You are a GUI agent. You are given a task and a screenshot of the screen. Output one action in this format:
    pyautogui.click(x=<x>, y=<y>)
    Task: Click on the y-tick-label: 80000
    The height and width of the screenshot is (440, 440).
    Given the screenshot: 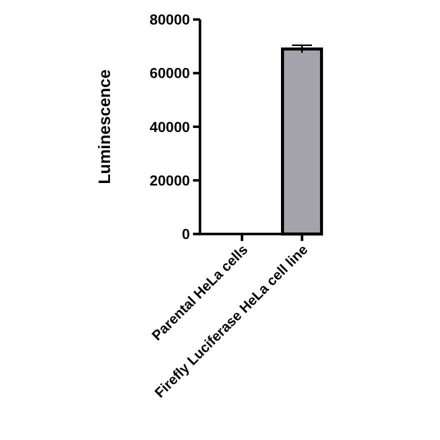 What is the action you would take?
    pyautogui.click(x=170, y=20)
    